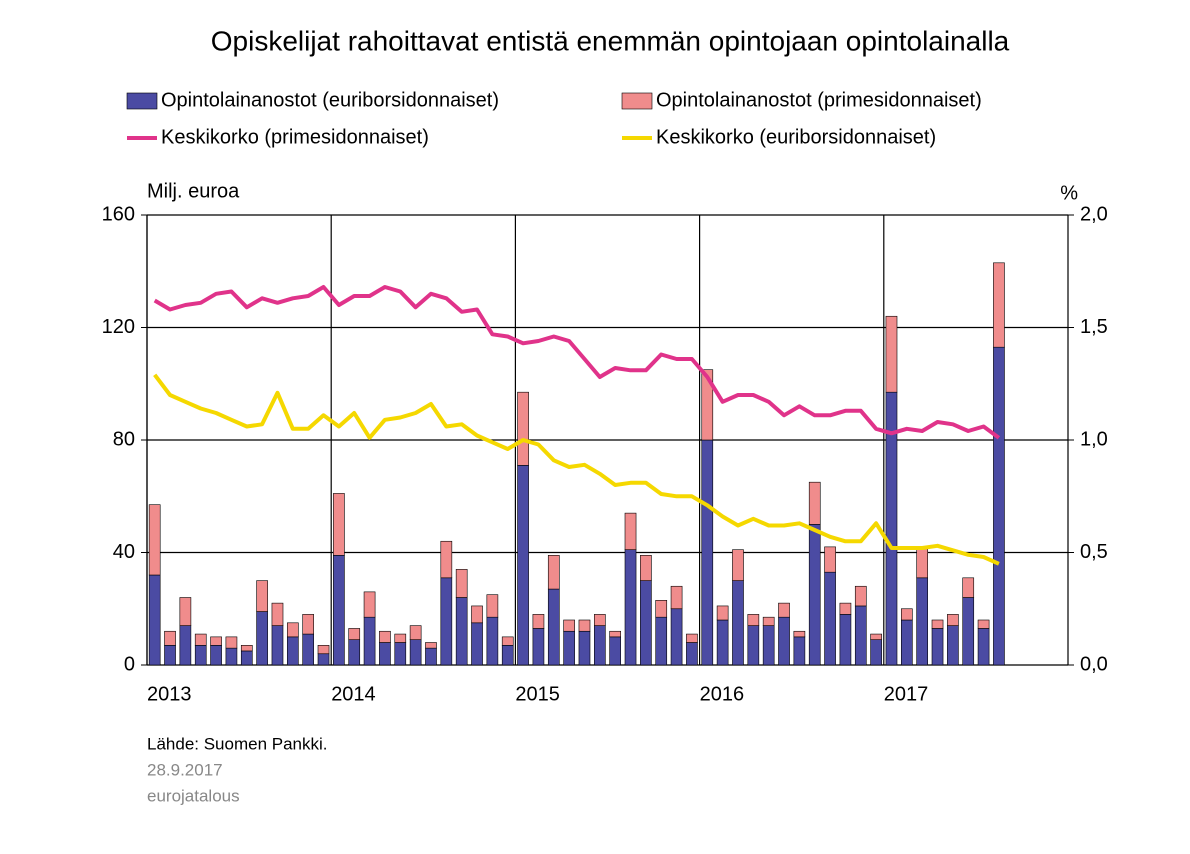  I want to click on y2-tick-label: 2,0, so click(1094, 214).